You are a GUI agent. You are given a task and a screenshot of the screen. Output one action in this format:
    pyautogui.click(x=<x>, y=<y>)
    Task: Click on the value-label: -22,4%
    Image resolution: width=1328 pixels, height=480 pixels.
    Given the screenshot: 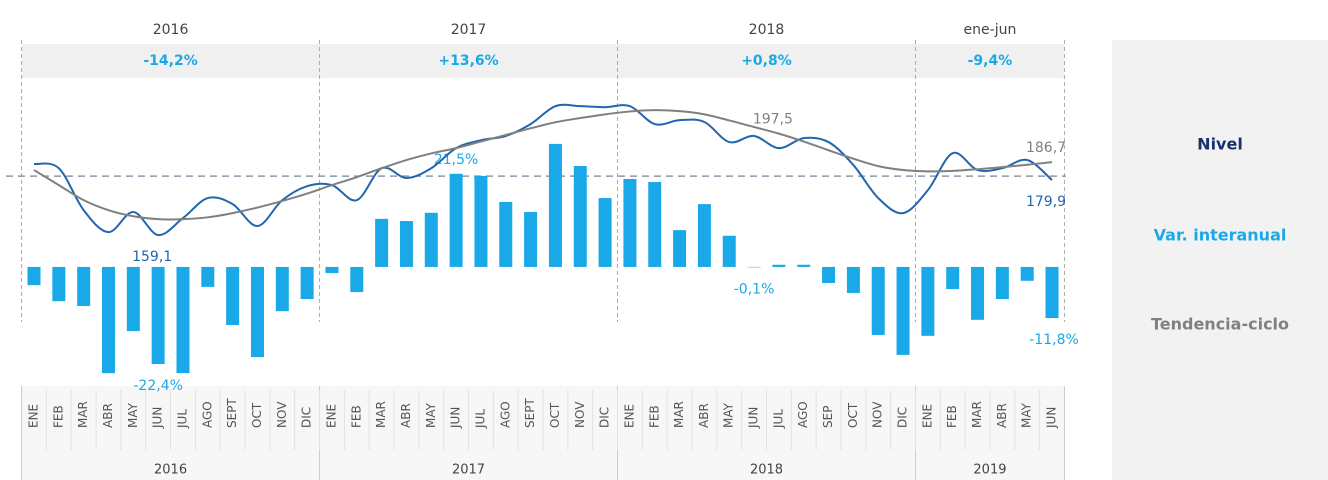 What is the action you would take?
    pyautogui.click(x=158, y=386)
    